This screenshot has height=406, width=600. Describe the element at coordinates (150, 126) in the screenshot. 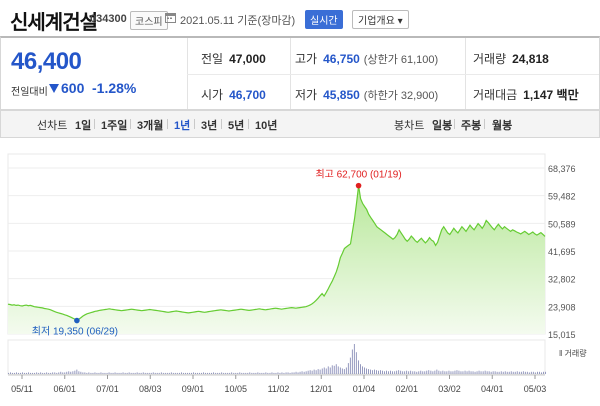

I see `period-3m: 3개월` at that location.